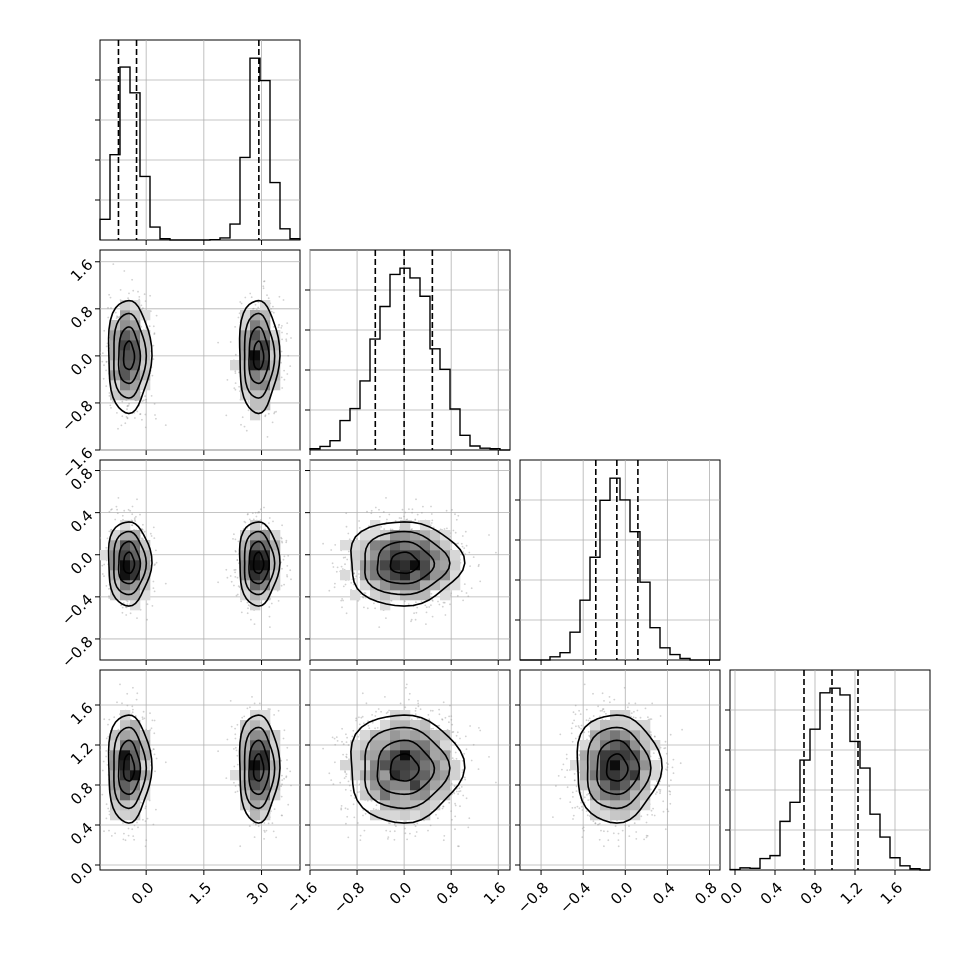 Image resolution: width=970 pixels, height=970 pixels. I want to click on panel-content, so click(196, 562).